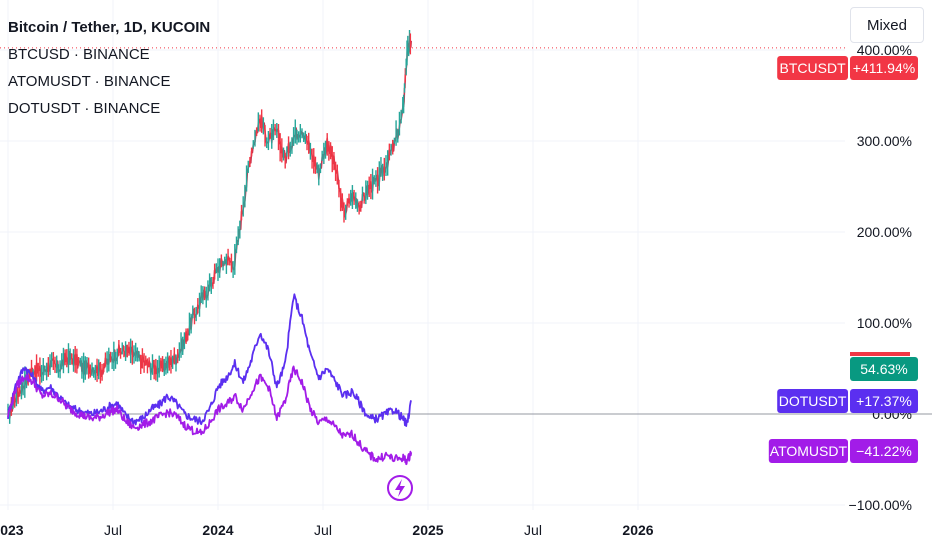  Describe the element at coordinates (400, 488) in the screenshot. I see `lightning-icon` at that location.